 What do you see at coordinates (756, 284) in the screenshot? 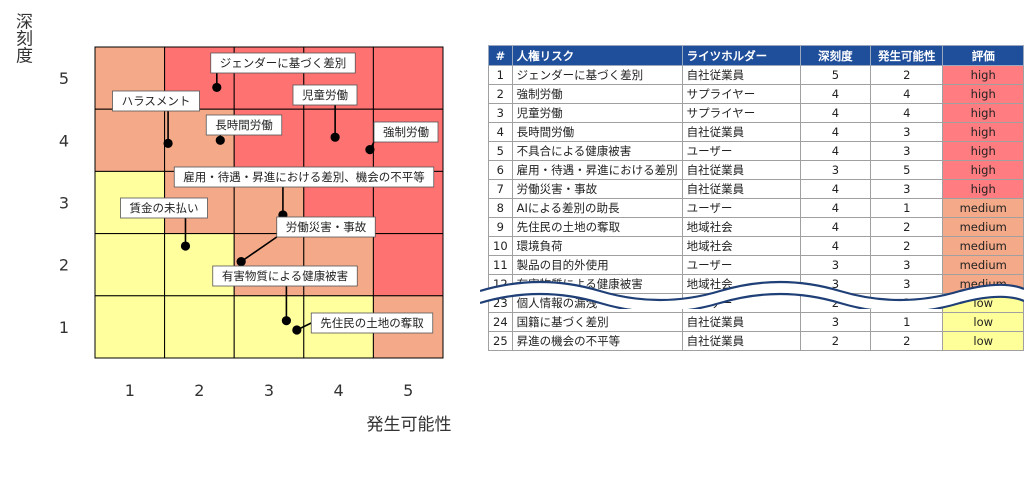
I see `table-row: 12 有害物質による健康被害 地域社会 3 3 medium` at bounding box center [756, 284].